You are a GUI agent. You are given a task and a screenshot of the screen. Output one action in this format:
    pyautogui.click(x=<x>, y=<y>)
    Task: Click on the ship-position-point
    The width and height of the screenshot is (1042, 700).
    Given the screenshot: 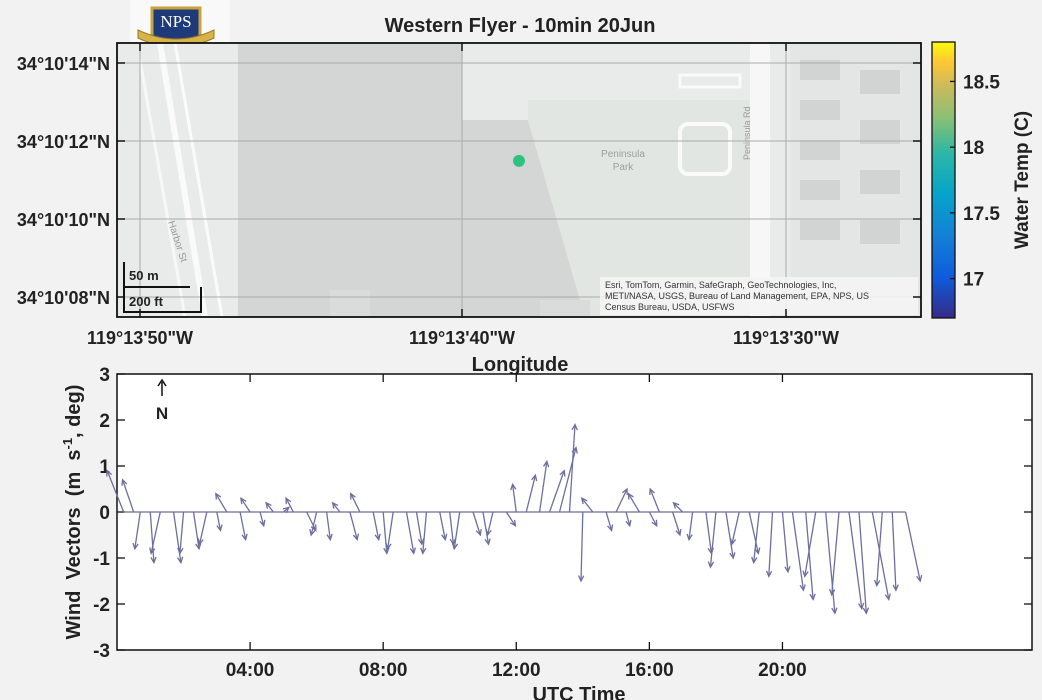 What is the action you would take?
    pyautogui.click(x=519, y=160)
    